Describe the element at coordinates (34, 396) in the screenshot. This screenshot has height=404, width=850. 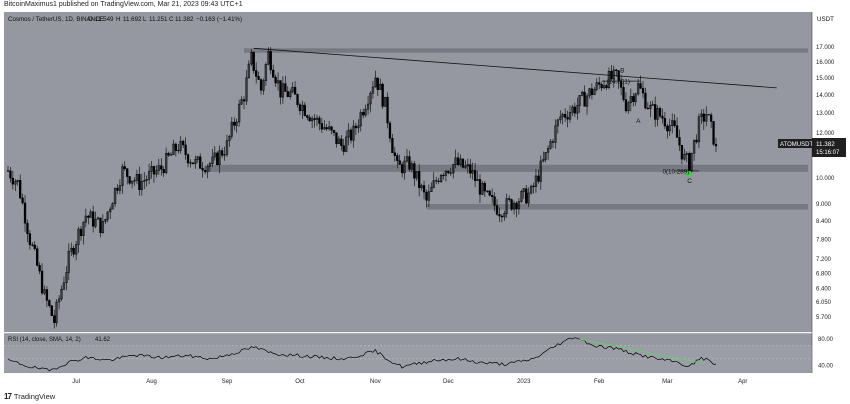
I see `footer-brand-label: TradingView` at that location.